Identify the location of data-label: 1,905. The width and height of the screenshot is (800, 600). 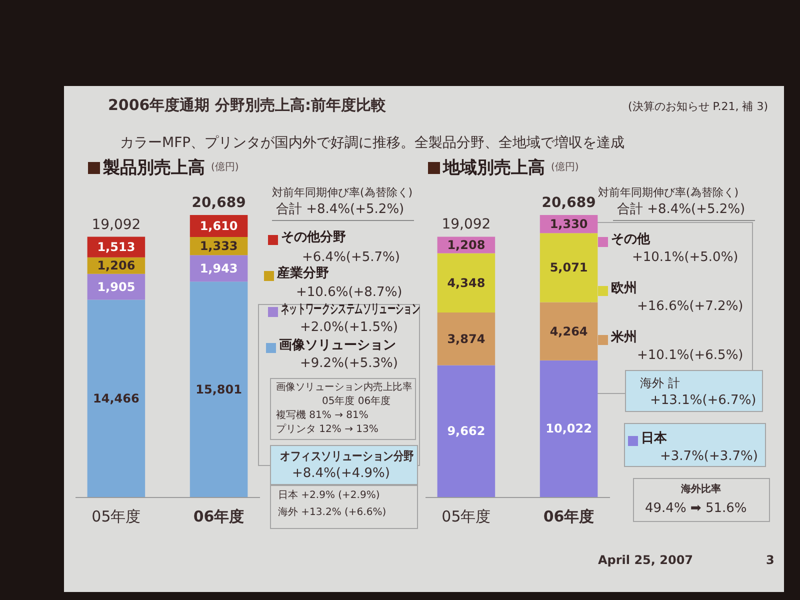
(116, 287).